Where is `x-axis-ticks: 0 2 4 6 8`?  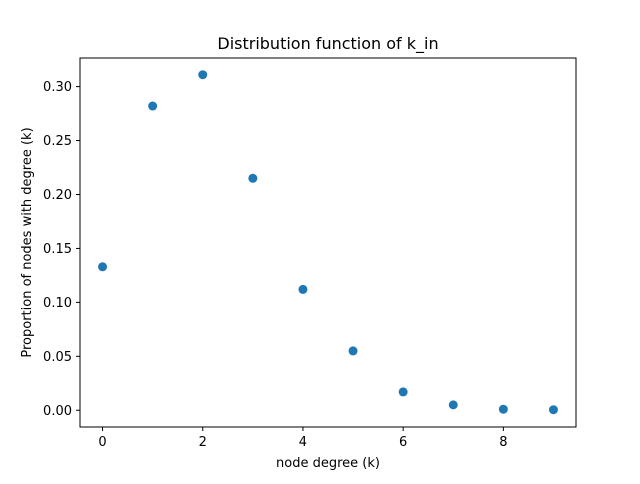
x-axis-ticks: 0 2 4 6 8 is located at coordinates (302, 438).